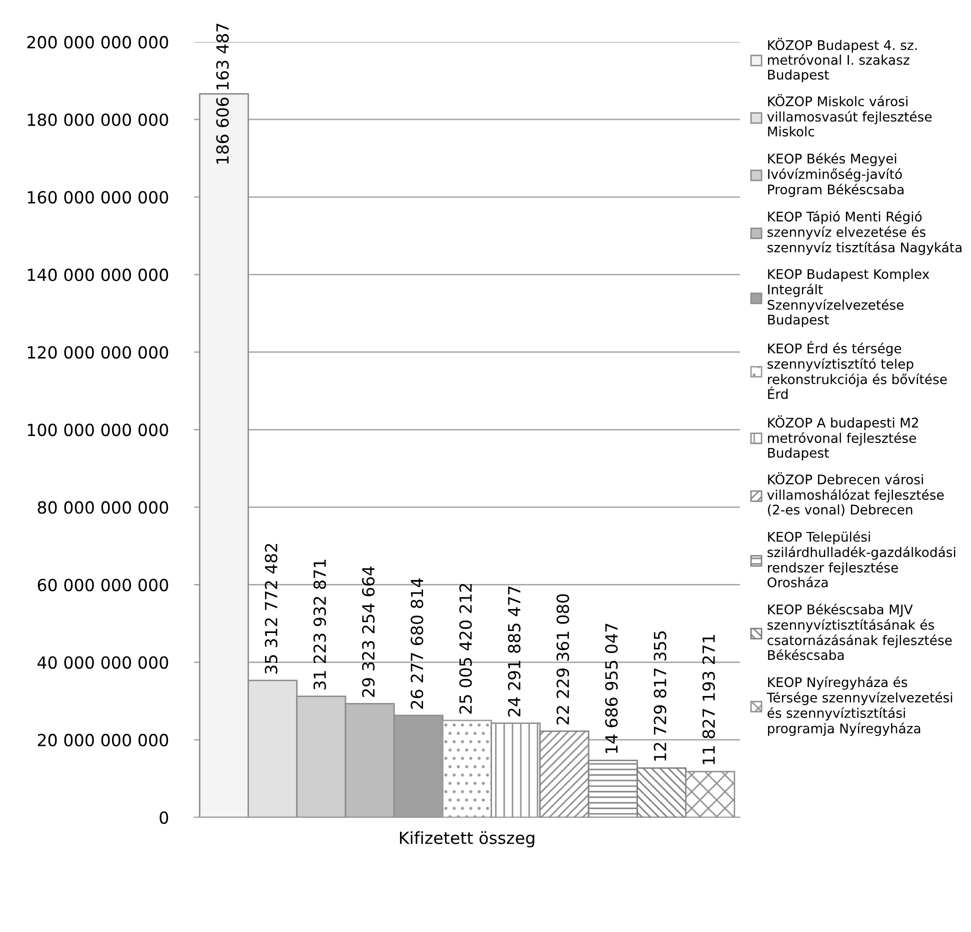 The height and width of the screenshot is (932, 971). What do you see at coordinates (467, 839) in the screenshot?
I see `x-tick-label: Kifizetett összeg` at bounding box center [467, 839].